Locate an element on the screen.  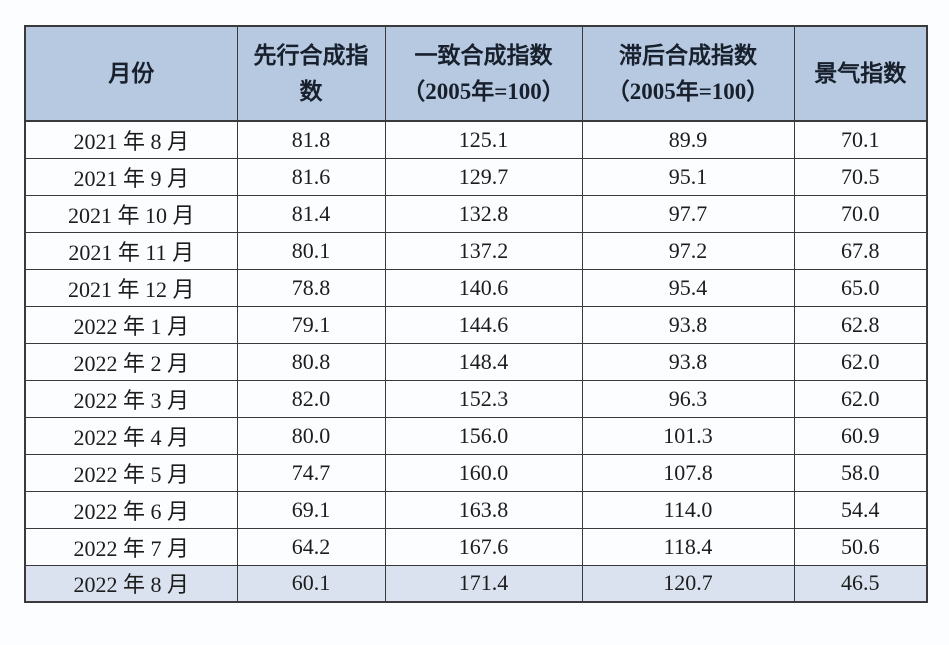
table-row: 2022 年 7 月 64.2 167.6 118.4 50.6 is located at coordinates (476, 546).